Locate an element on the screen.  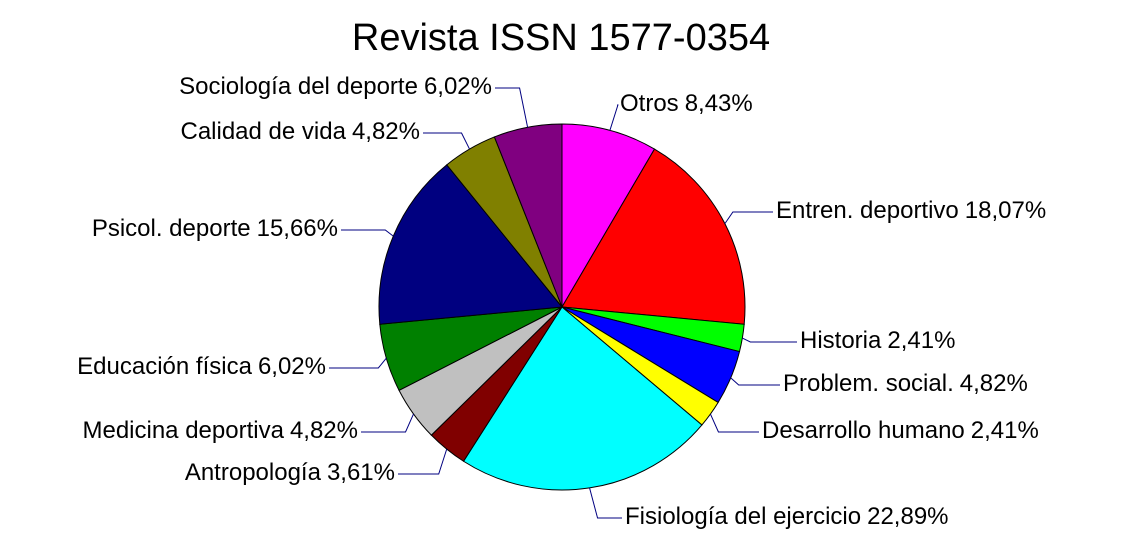
slice-label: Medicina deportiva 4,82% is located at coordinates (220, 430).